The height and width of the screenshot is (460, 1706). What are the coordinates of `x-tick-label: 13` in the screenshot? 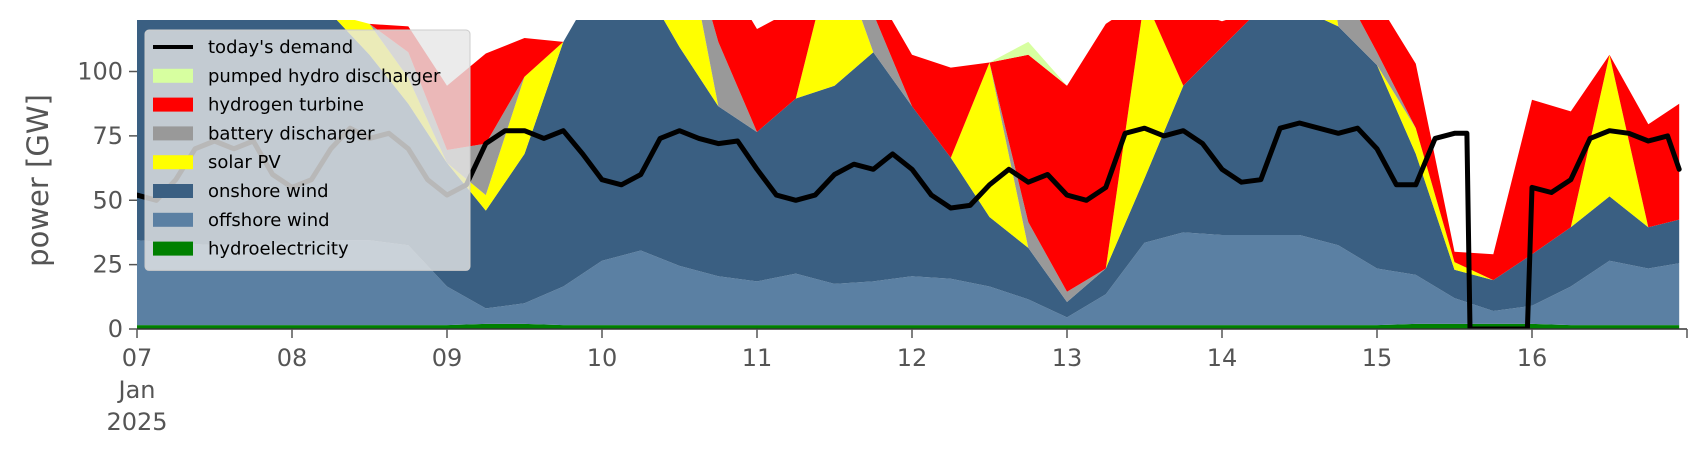 It's located at (1067, 358).